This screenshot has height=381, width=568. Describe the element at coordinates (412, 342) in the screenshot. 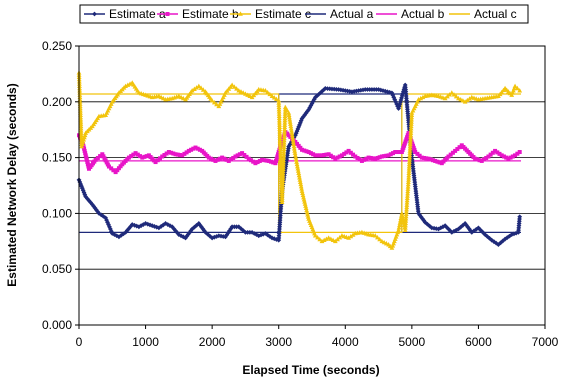

I see `x-tick-label: 5000` at that location.